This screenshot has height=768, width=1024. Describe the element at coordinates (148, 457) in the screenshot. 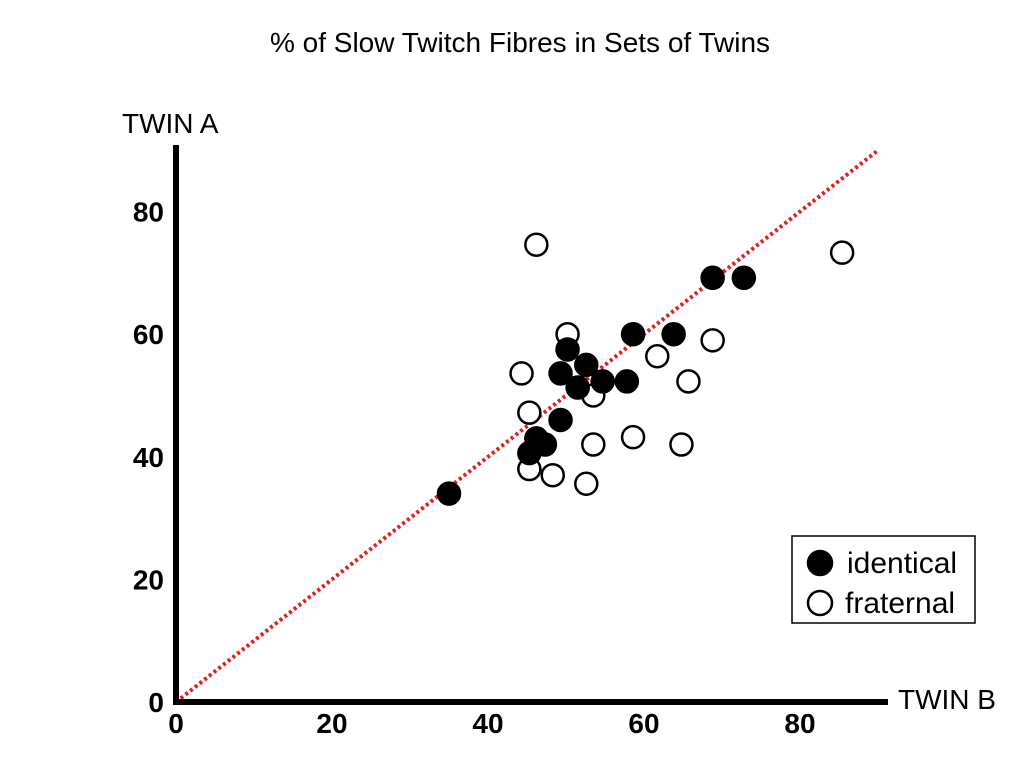

I see `y-tick-label: 40` at that location.